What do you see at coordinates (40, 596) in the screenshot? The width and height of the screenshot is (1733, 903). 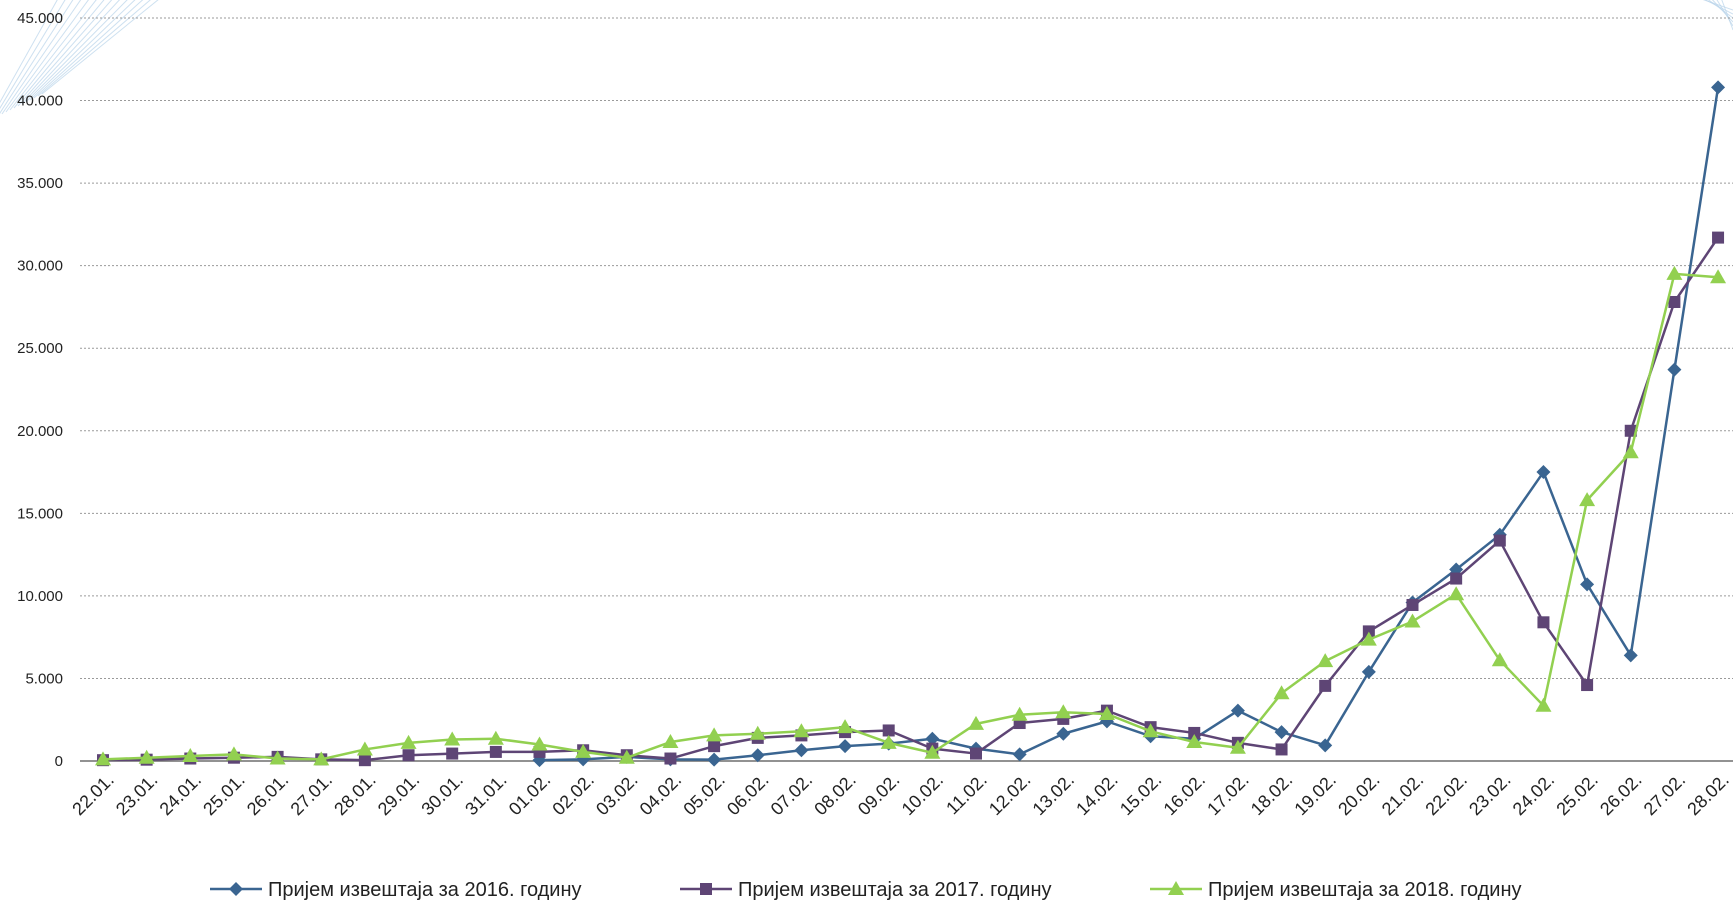 I see `y-tick-label: 10.000` at bounding box center [40, 596].